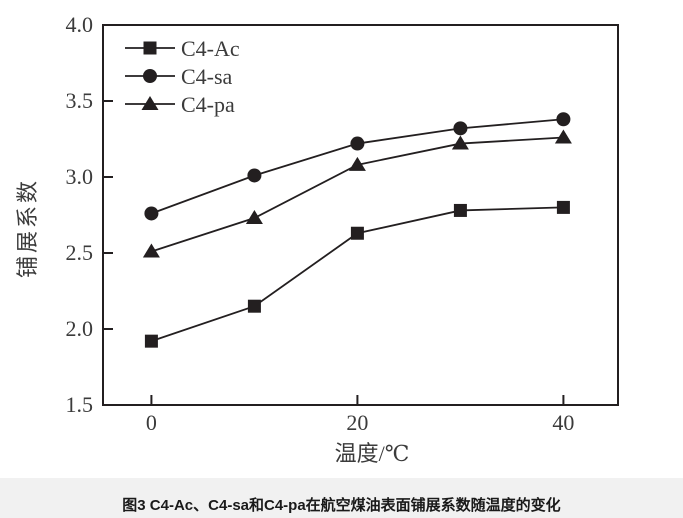 This screenshot has height=518, width=683. What do you see at coordinates (151, 422) in the screenshot?
I see `x-tick-label: 0` at bounding box center [151, 422].